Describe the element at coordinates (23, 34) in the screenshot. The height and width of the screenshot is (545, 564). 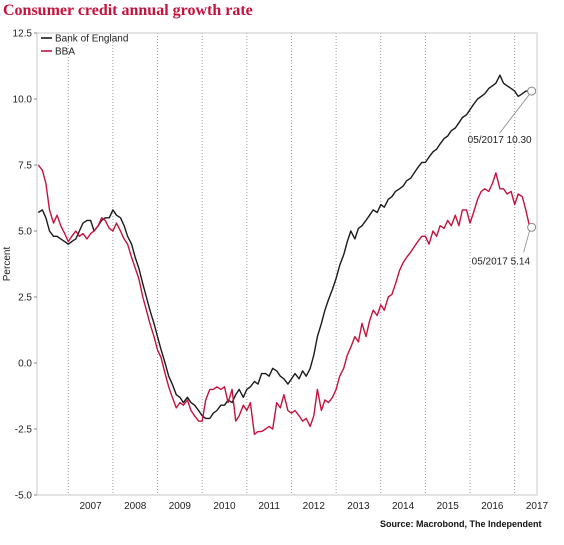
I see `y-tick-label: 12.5` at that location.